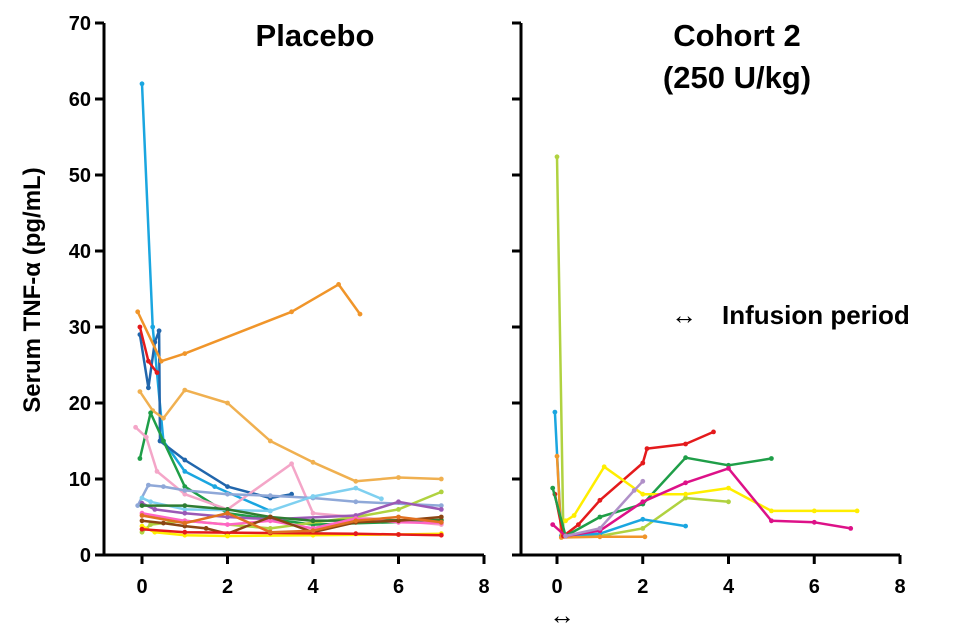  What do you see at coordinates (80, 100) in the screenshot?
I see `y-tick-label: 60` at bounding box center [80, 100].